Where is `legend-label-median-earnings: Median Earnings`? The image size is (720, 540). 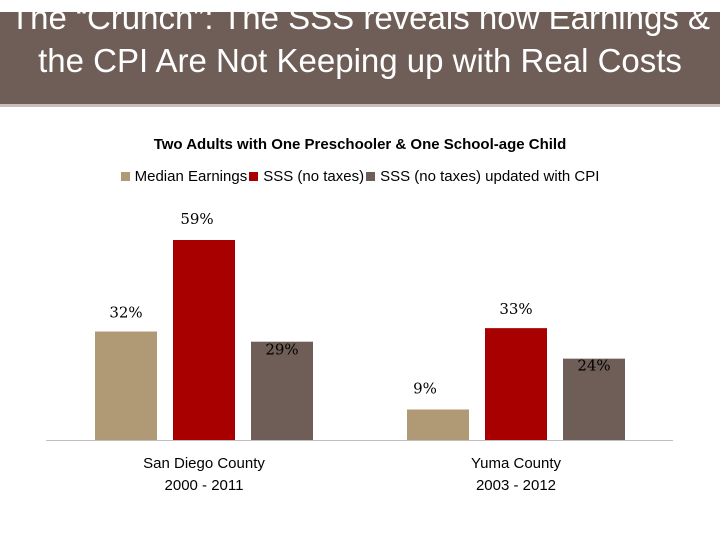
legend-label-median-earnings: Median Earnings is located at coordinates (191, 176).